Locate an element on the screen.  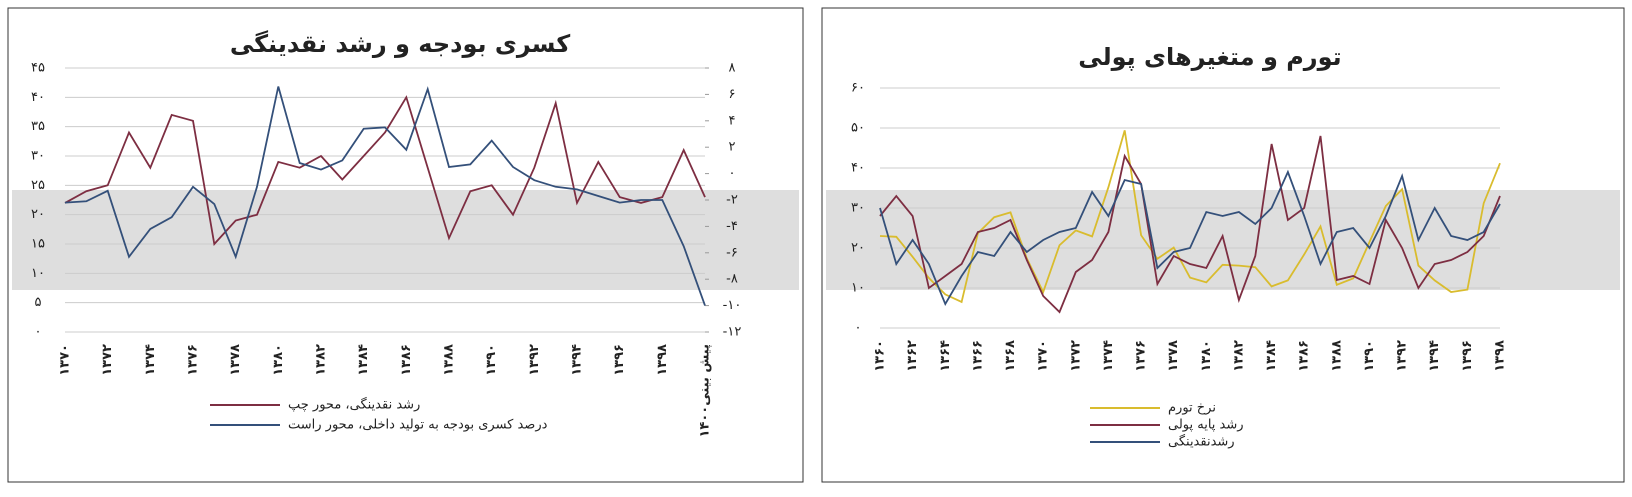
y-tick-label: ۱۵ is located at coordinates (38, 244).